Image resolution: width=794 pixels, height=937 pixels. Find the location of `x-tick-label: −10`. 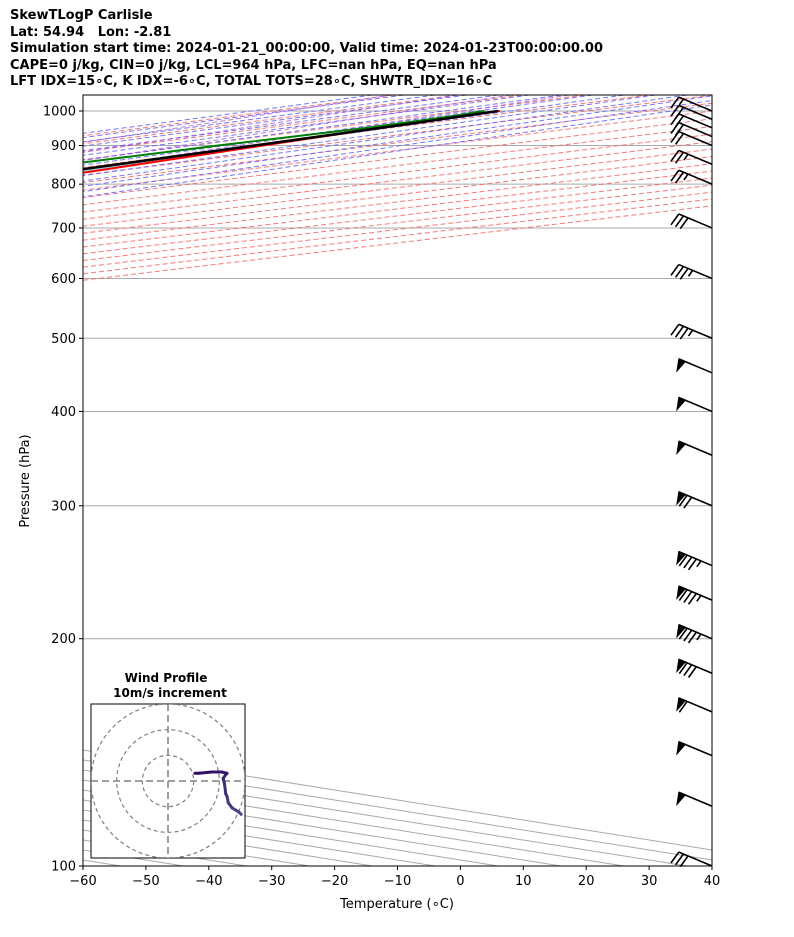

x-tick-label: −10 is located at coordinates (397, 881).